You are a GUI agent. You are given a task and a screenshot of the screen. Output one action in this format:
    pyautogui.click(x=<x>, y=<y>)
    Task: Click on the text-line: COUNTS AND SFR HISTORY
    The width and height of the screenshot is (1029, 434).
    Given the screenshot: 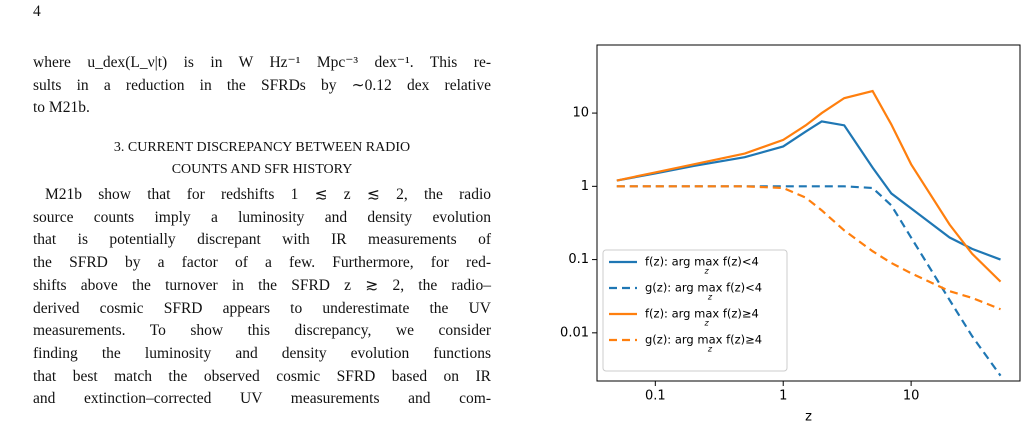 What is the action you would take?
    pyautogui.click(x=262, y=169)
    